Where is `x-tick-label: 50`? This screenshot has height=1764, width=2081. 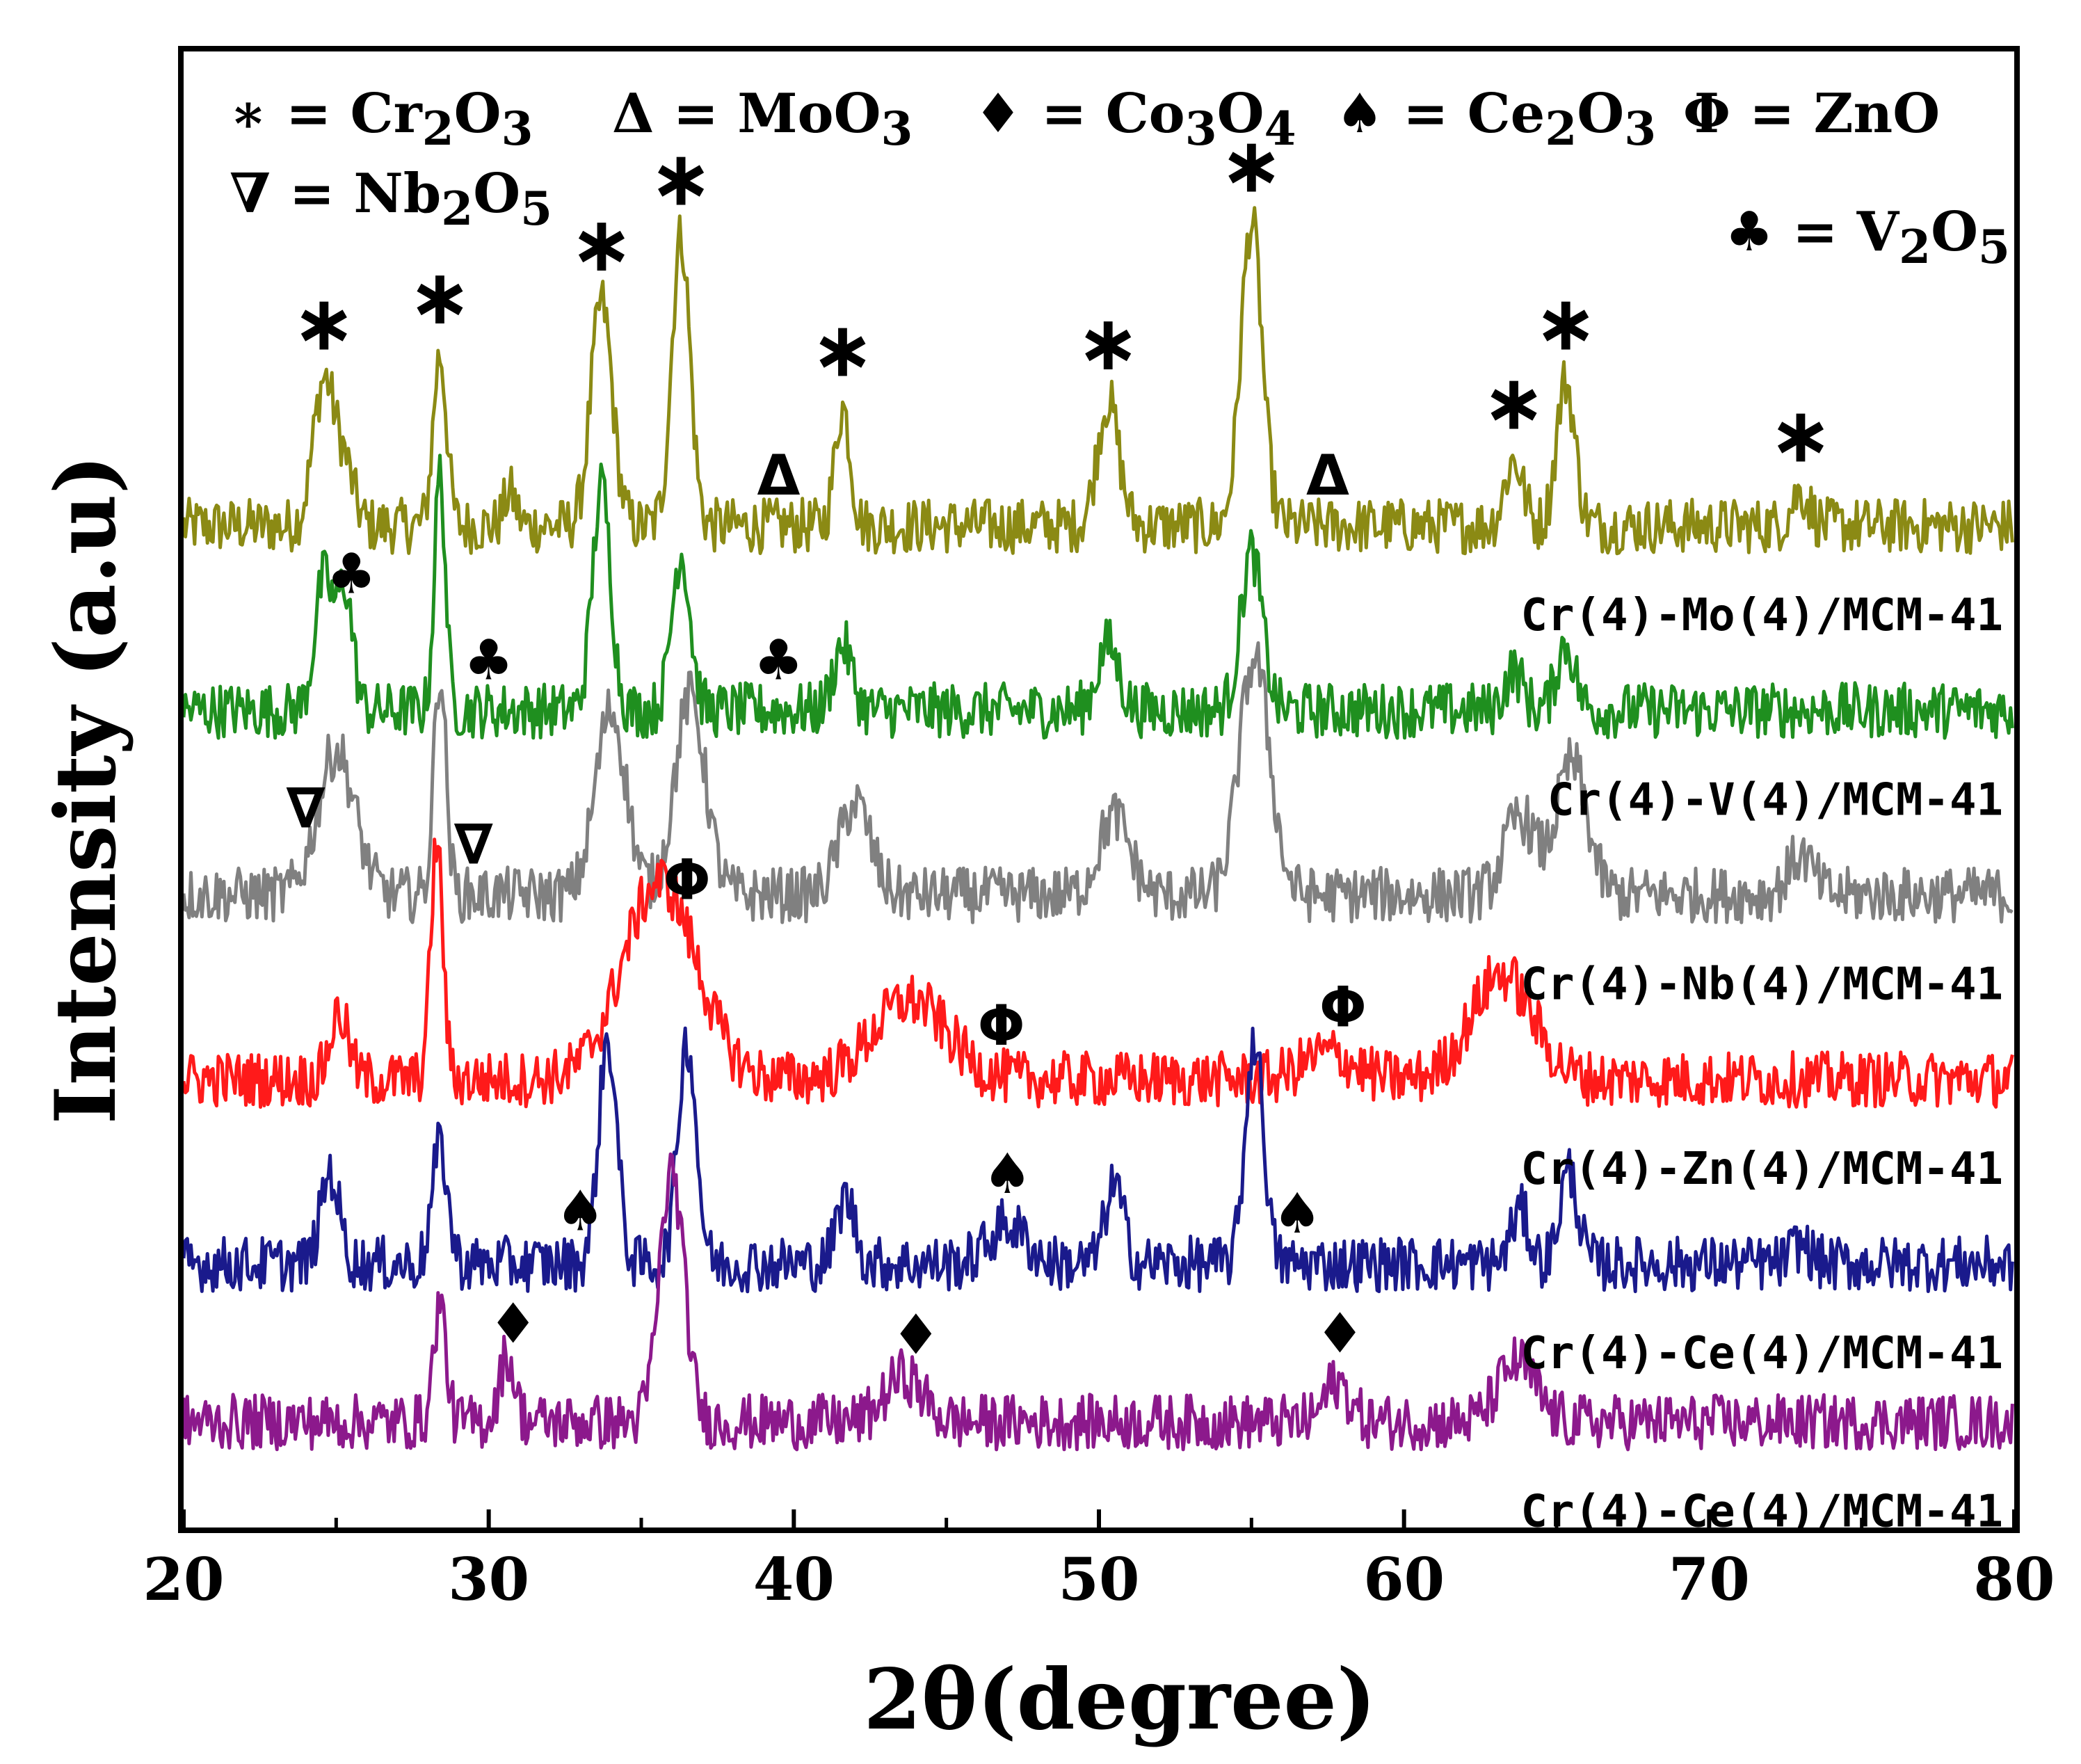 x-tick-label: 50 is located at coordinates (1100, 1579).